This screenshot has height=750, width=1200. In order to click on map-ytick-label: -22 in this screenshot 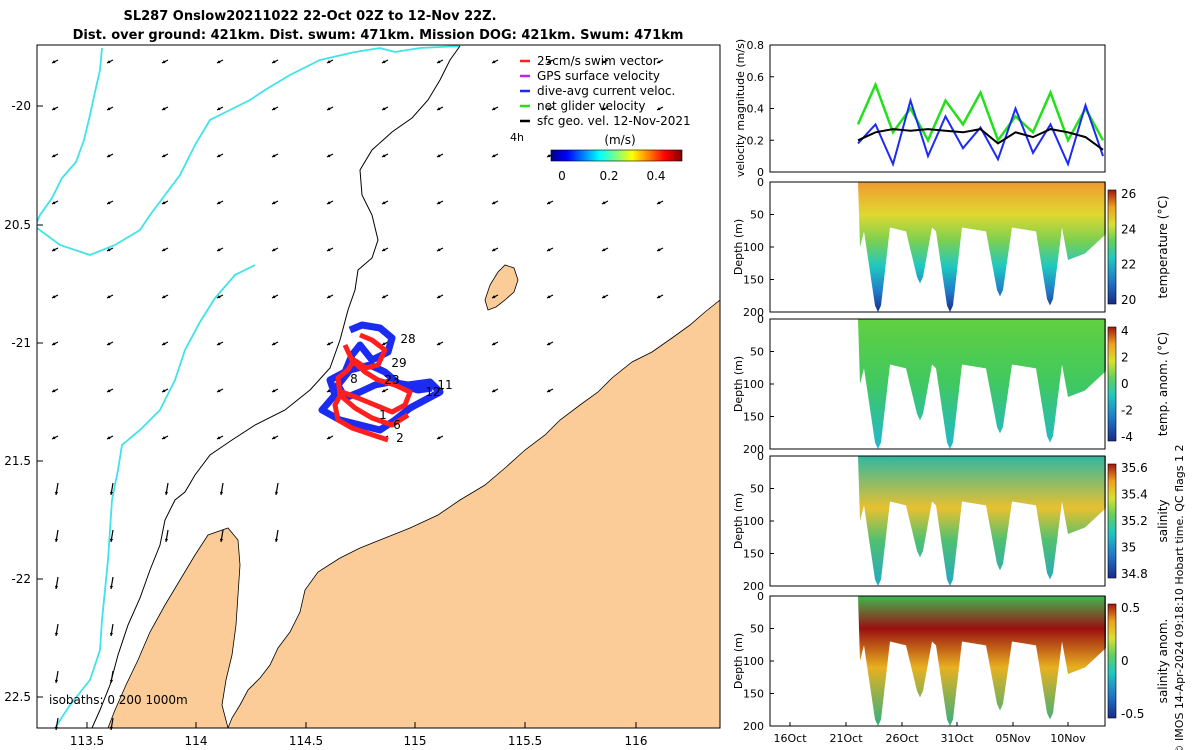, I will do `click(21, 579)`.